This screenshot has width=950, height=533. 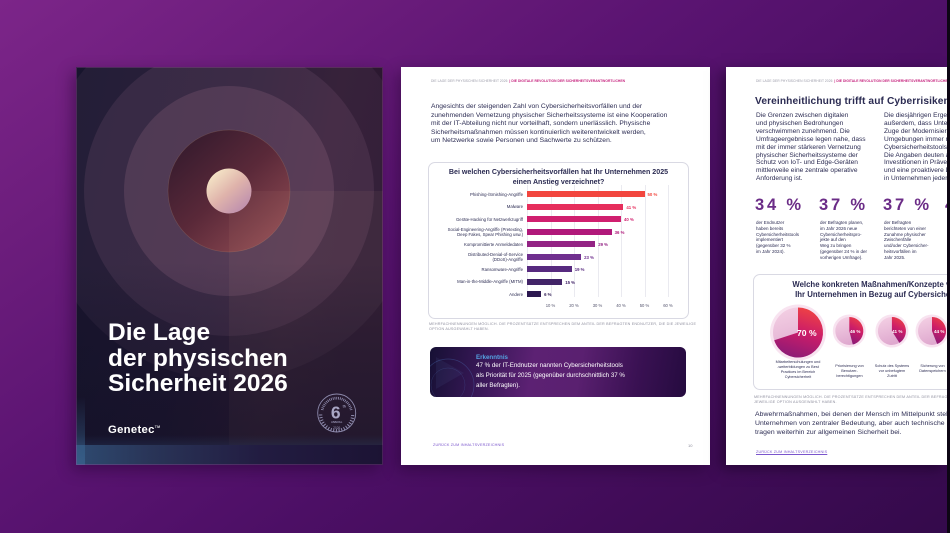 What do you see at coordinates (336, 413) in the screenshot?
I see `svg-text: 6` at bounding box center [336, 413].